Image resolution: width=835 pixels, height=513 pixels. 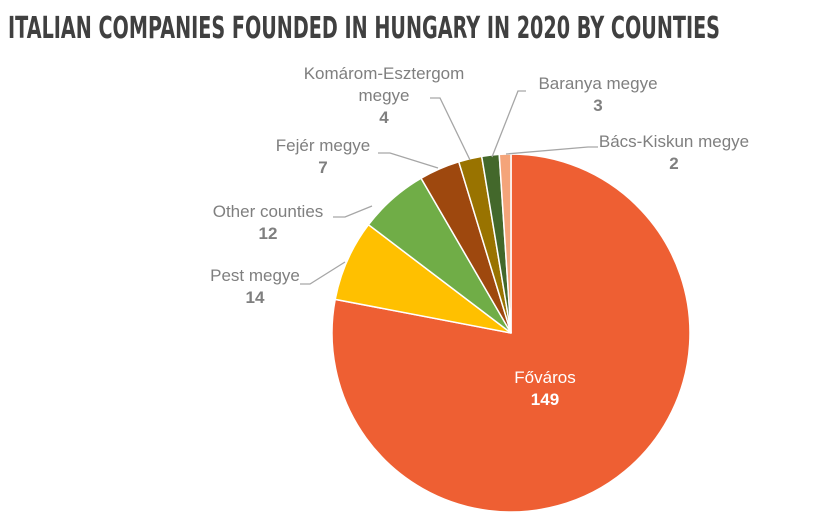 I want to click on category-label: Komárom-Esztergom megye, so click(x=384, y=84).